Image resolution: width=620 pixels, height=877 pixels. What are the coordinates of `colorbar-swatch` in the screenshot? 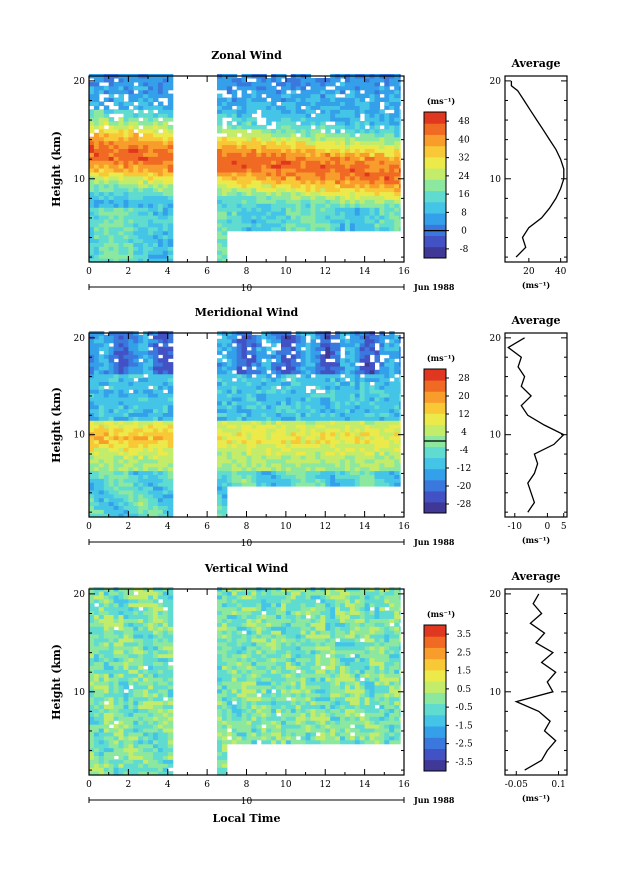 It's located at (435, 129).